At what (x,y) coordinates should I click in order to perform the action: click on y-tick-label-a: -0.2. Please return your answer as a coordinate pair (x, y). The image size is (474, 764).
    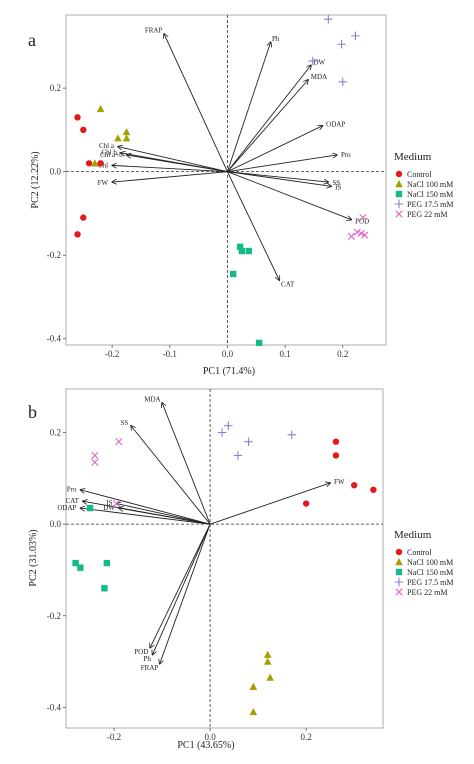
    Looking at the image, I should click on (54, 255).